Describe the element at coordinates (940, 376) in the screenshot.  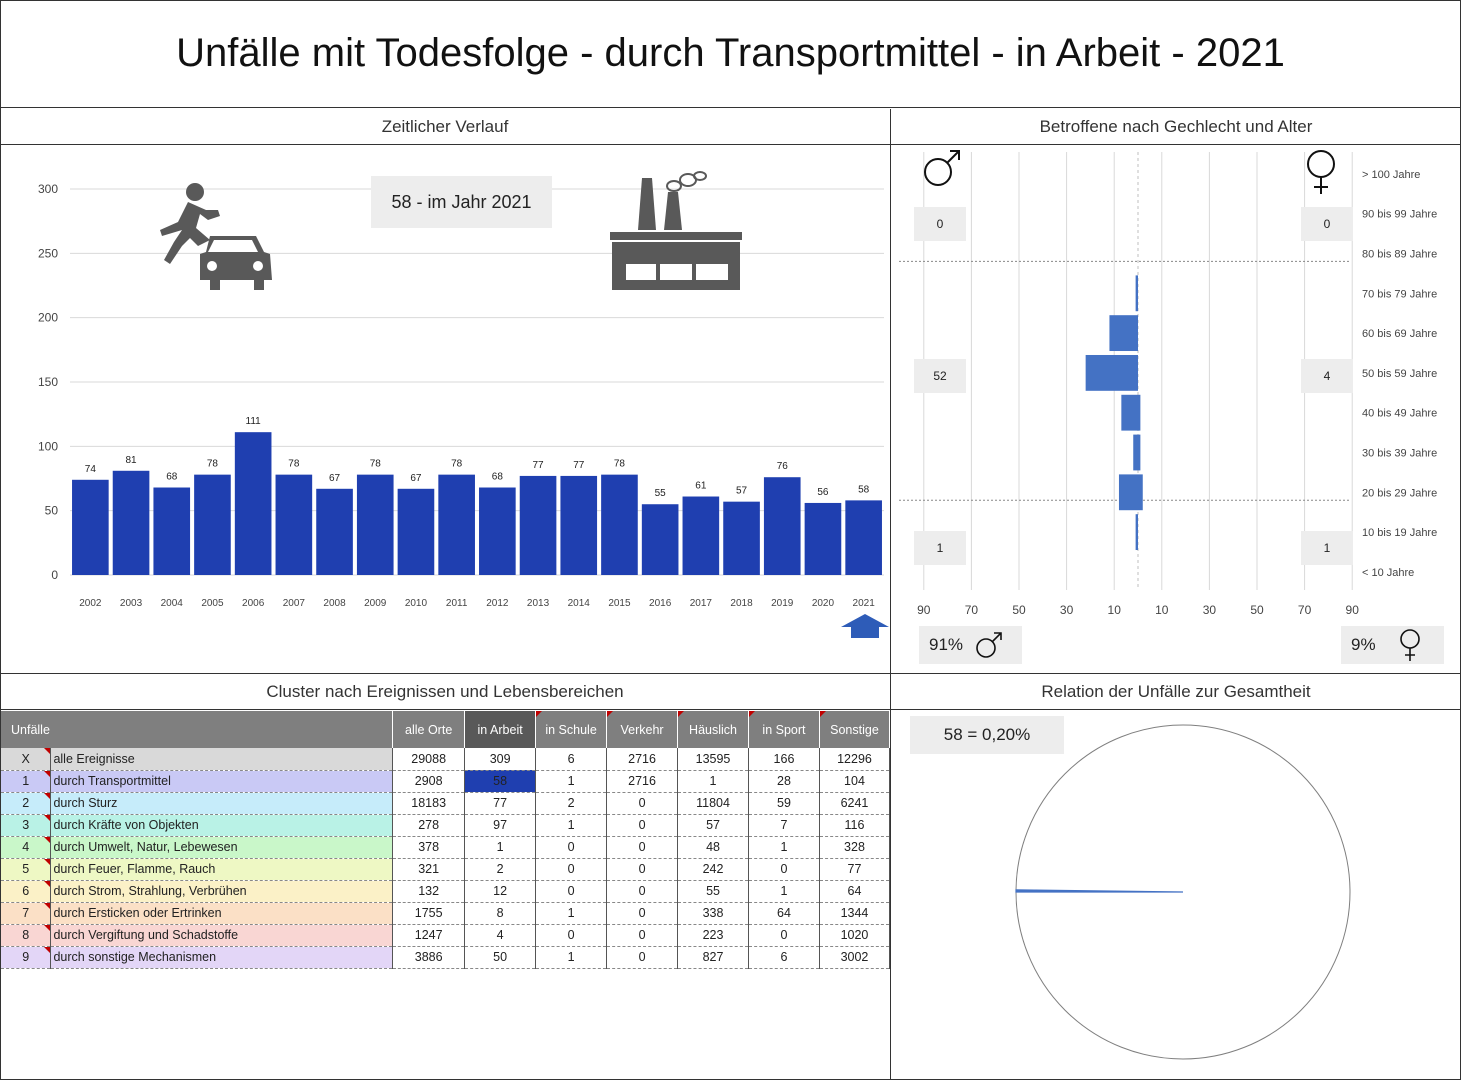
I see `male-total-20-79: 52` at that location.